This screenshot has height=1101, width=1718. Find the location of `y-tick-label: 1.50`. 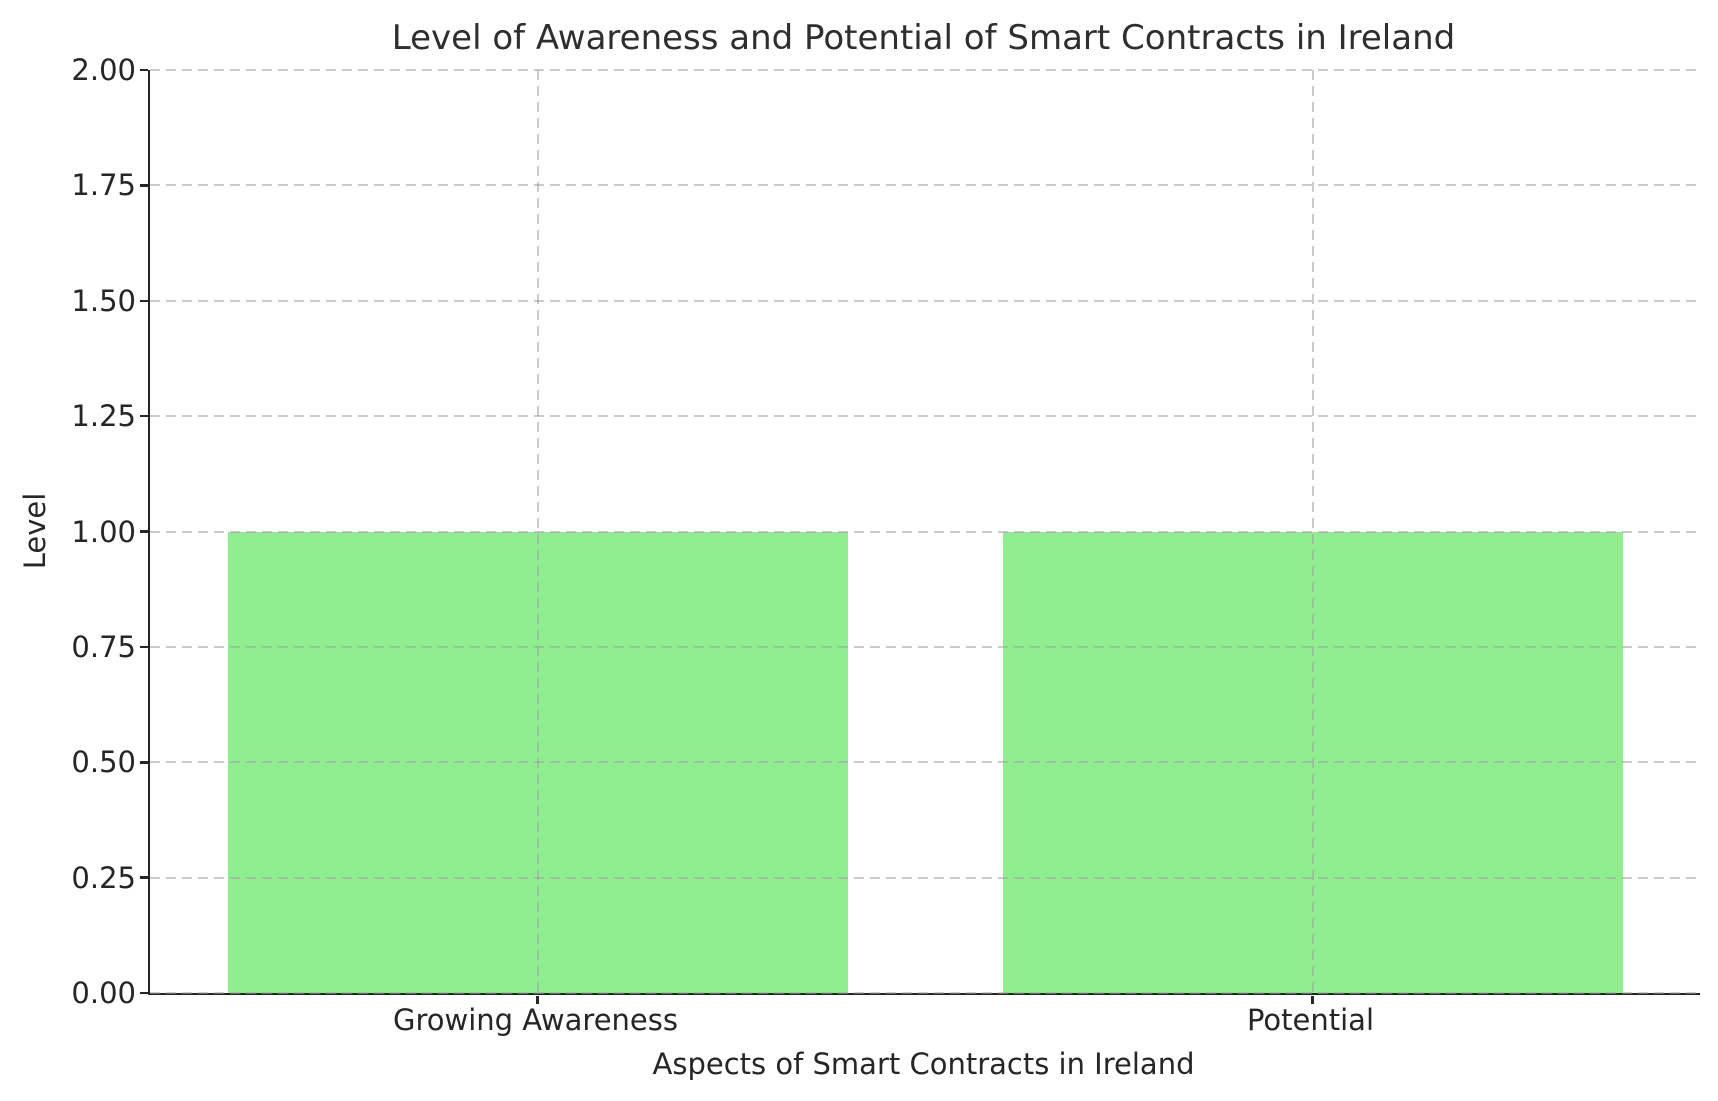

y-tick-label: 1.50 is located at coordinates (103, 300).